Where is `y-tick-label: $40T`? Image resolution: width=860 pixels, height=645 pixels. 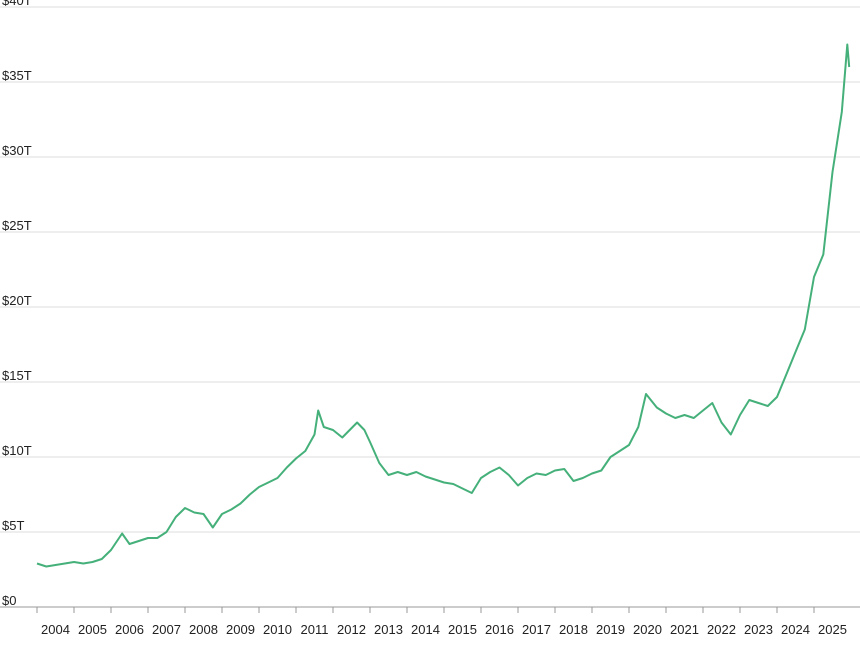
y-tick-label: $40T is located at coordinates (17, 4).